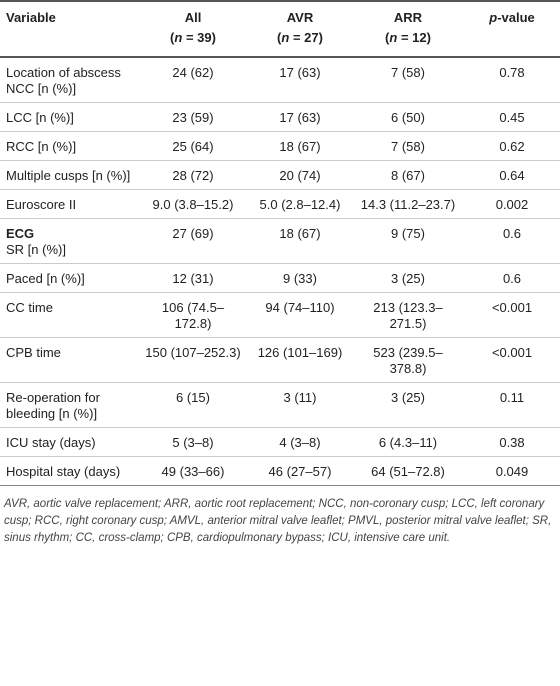  I want to click on value-cell: 0.38, so click(512, 442).